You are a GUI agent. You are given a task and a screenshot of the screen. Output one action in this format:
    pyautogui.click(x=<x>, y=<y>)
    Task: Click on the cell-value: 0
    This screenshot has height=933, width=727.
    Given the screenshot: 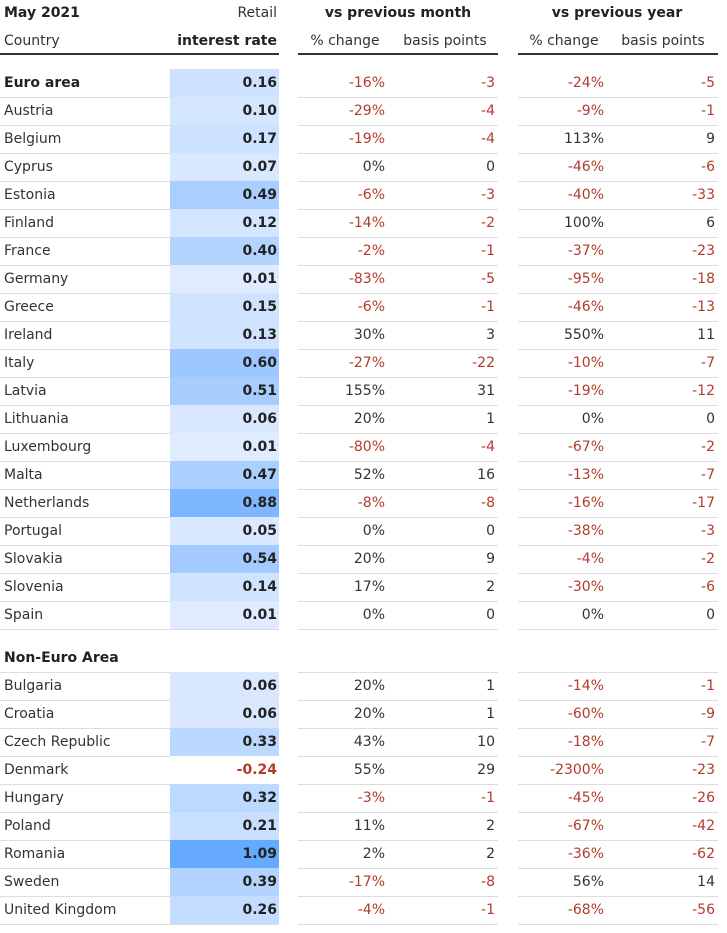 What is the action you would take?
    pyautogui.click(x=490, y=531)
    